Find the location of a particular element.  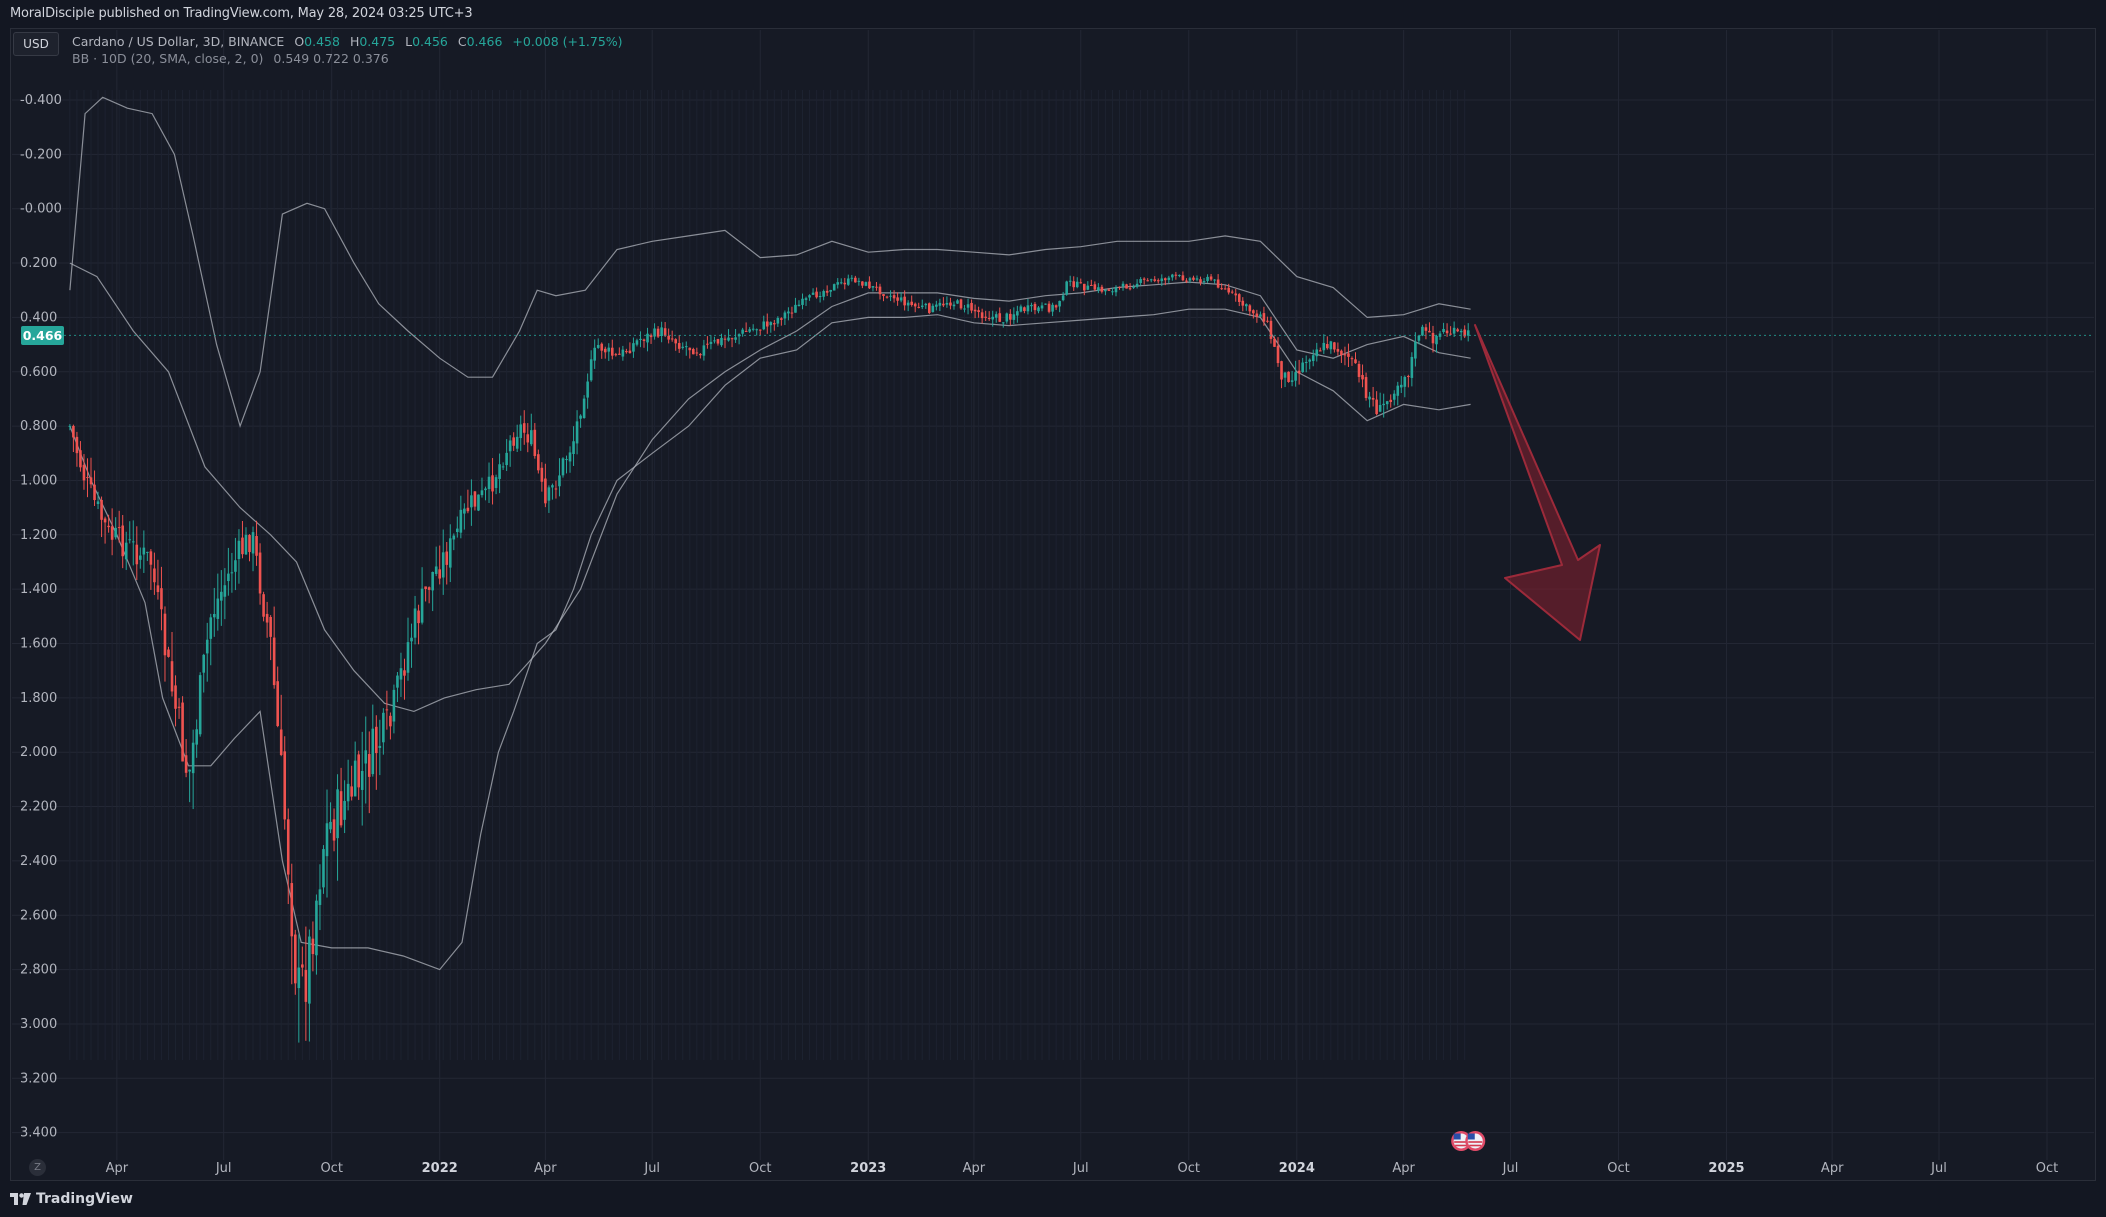

currency-button: USD is located at coordinates (36, 44).